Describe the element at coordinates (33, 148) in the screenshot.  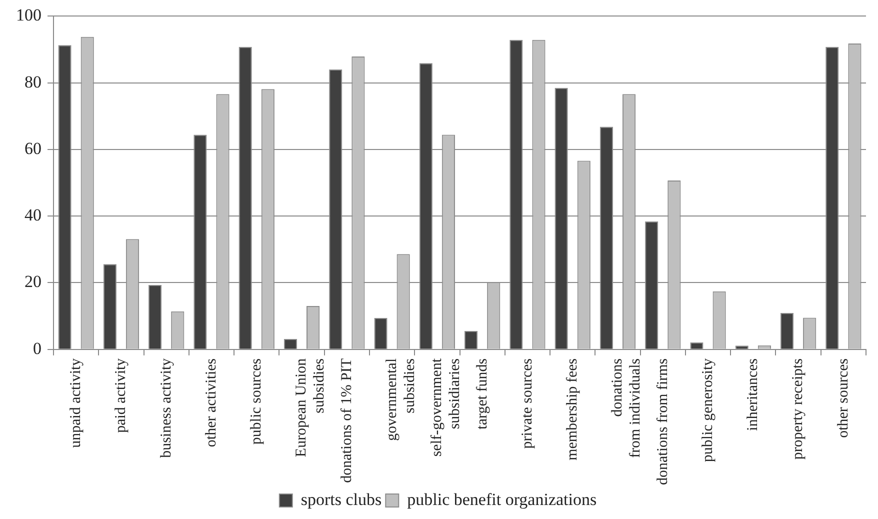
I see `y-tick-label: 60` at that location.